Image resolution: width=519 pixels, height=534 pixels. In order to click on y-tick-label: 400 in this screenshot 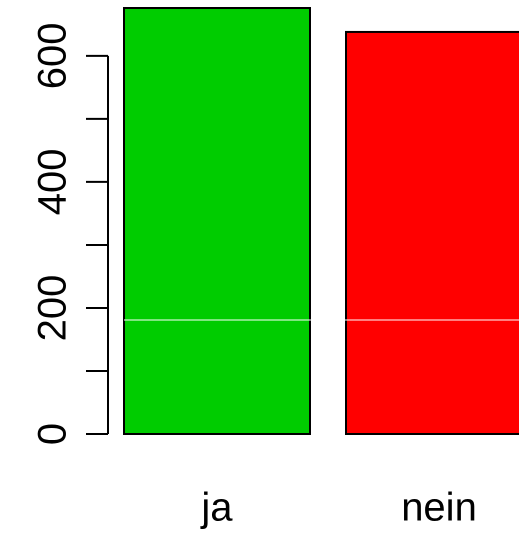, I will do `click(53, 182)`.